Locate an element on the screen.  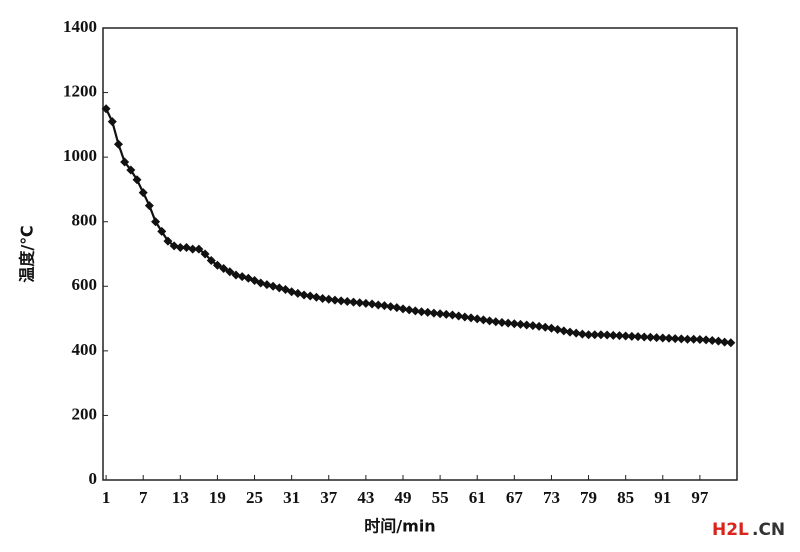
x-tick-label: 25 is located at coordinates (254, 497).